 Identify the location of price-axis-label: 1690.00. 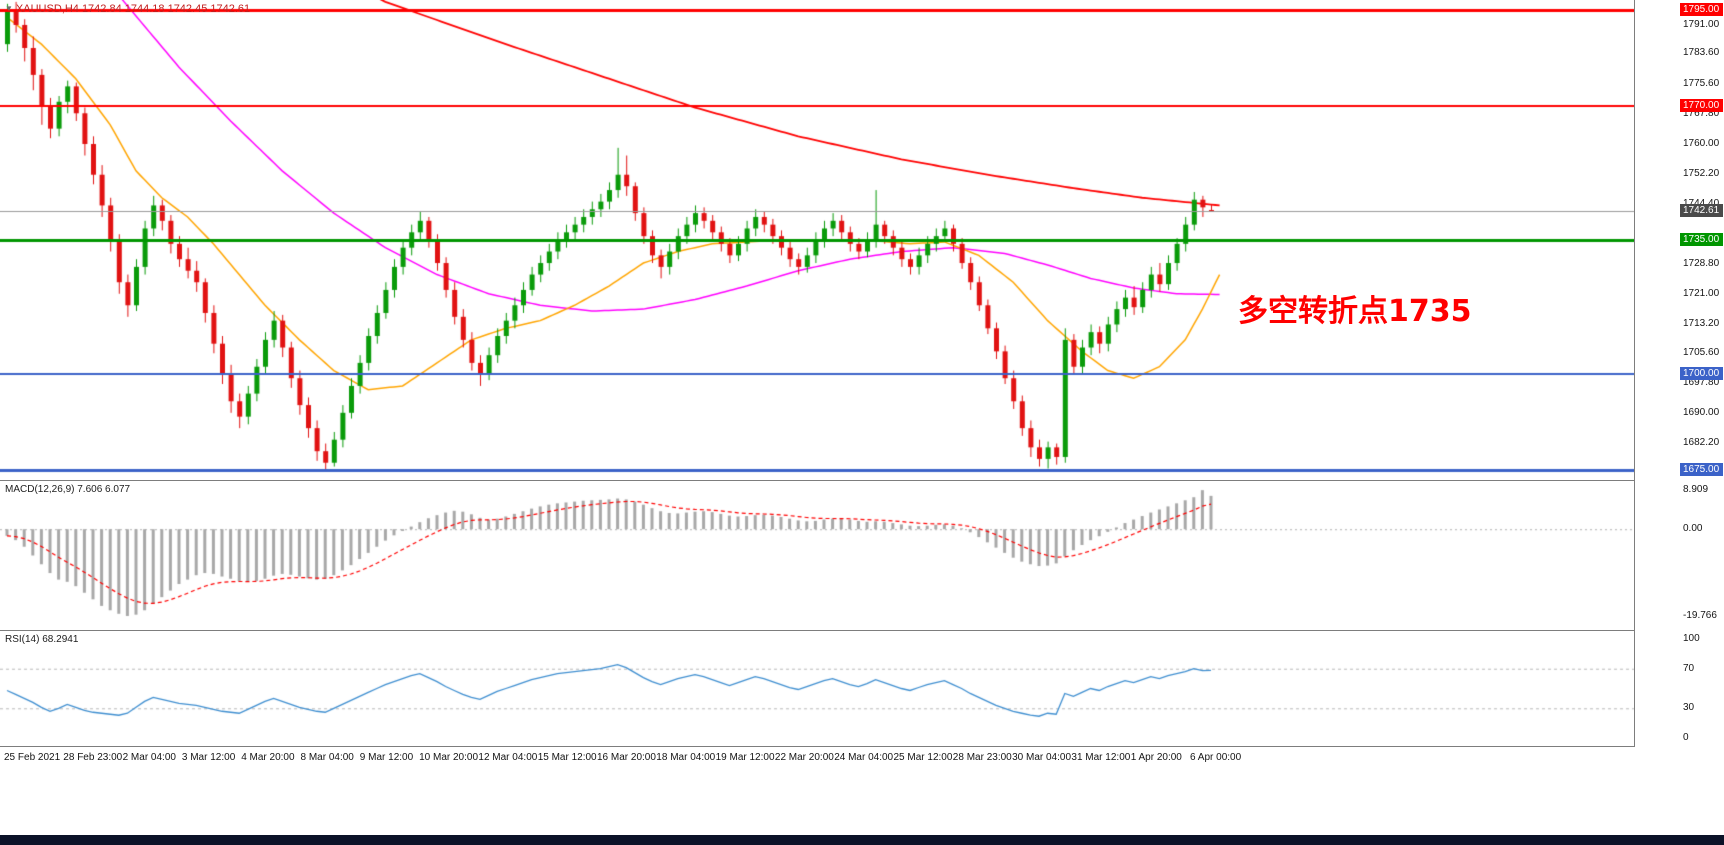
(1701, 412).